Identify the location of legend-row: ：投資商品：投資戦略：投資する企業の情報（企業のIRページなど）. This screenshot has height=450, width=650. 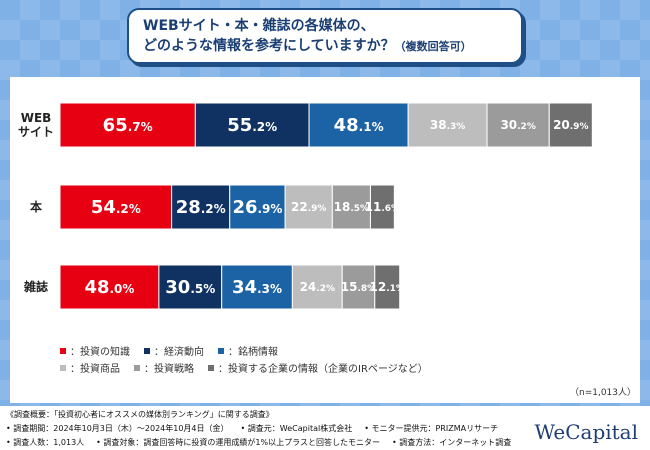
(340, 367).